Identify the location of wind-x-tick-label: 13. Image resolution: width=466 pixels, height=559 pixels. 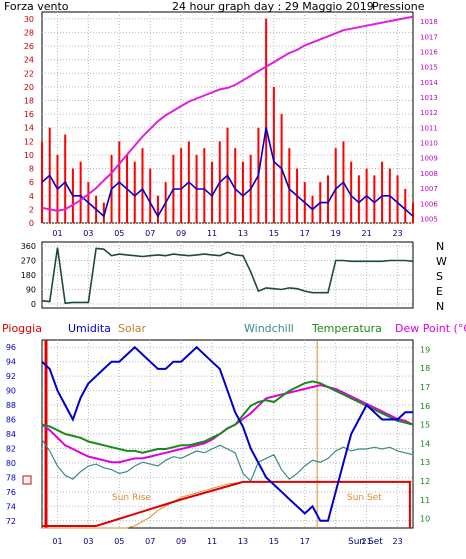
(243, 233).